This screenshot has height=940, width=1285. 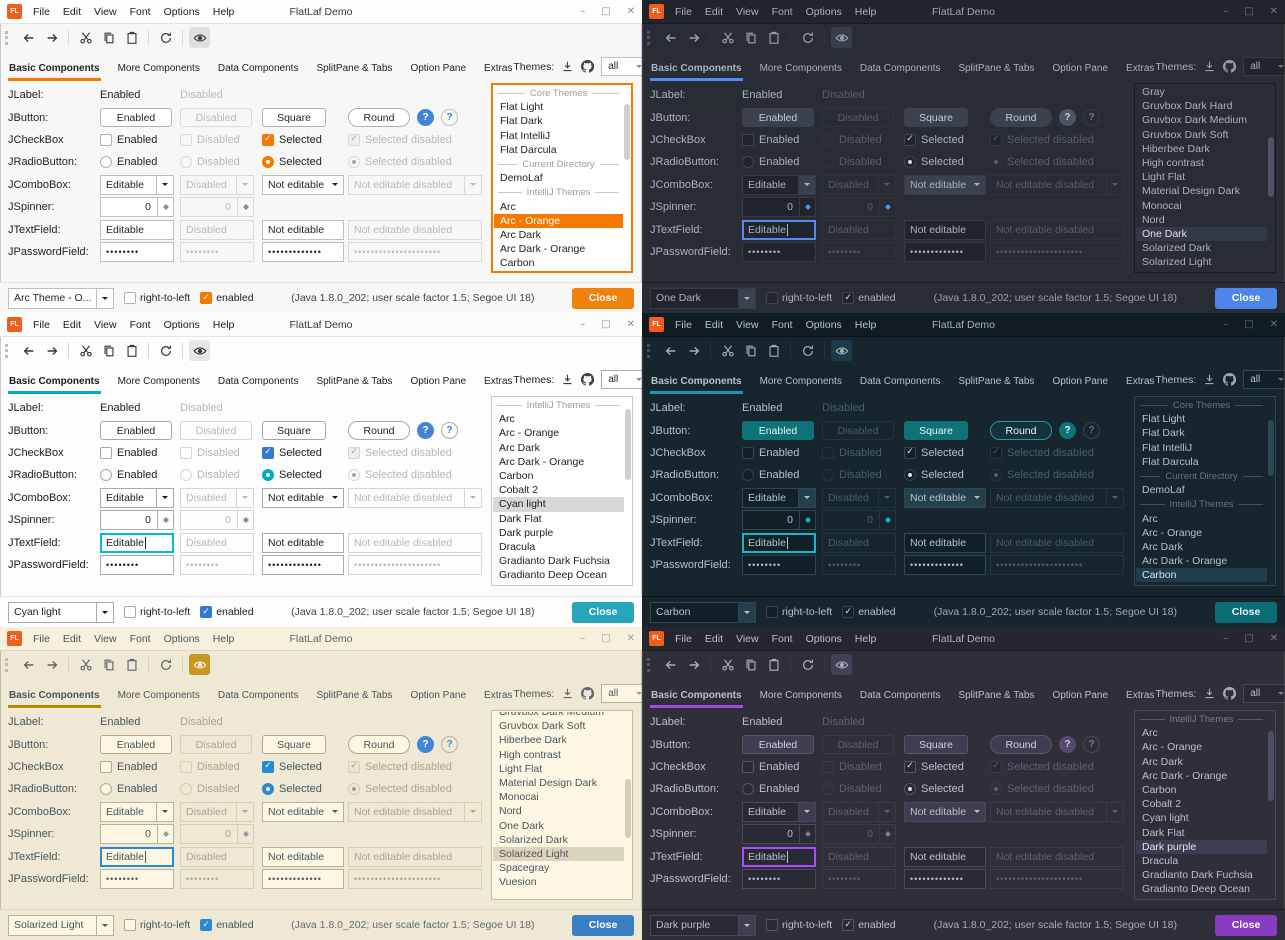 What do you see at coordinates (727, 350) in the screenshot?
I see `cut-icon` at bounding box center [727, 350].